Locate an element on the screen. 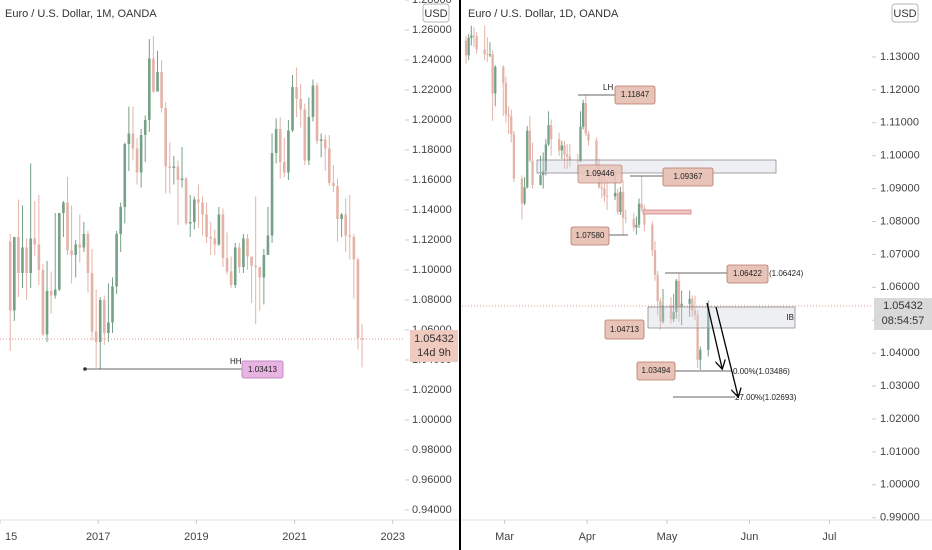  y-tick-label: 1.07000 is located at coordinates (900, 254).